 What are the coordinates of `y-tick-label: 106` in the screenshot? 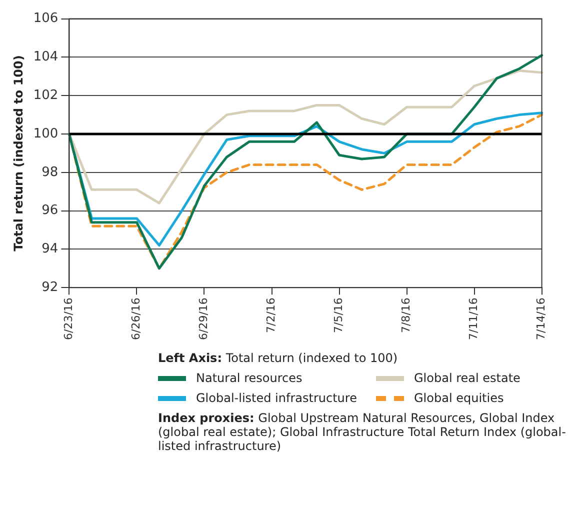 It's located at (45, 18).